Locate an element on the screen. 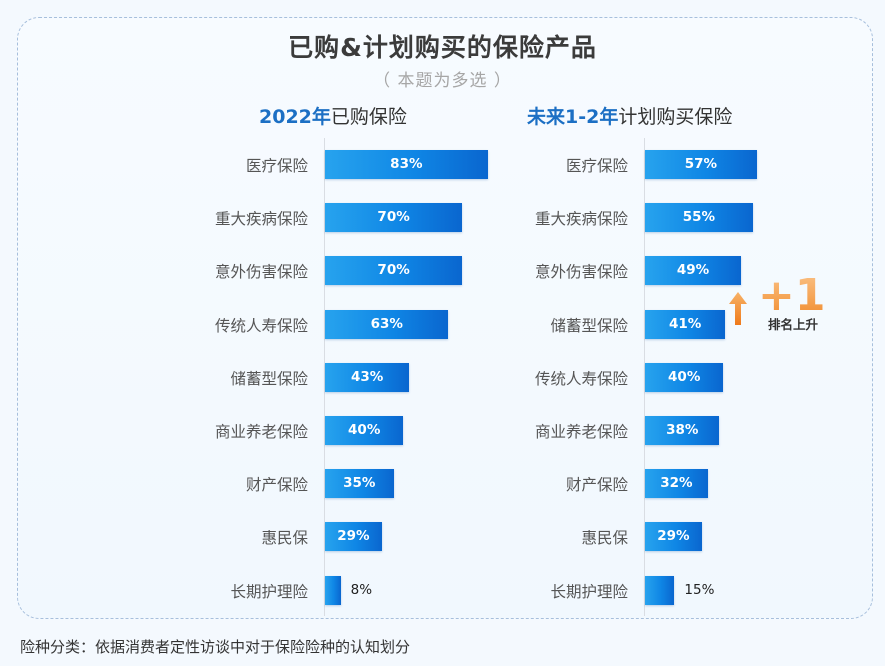  chart-subtitle: （ 本题为多选 ） is located at coordinates (442, 81).